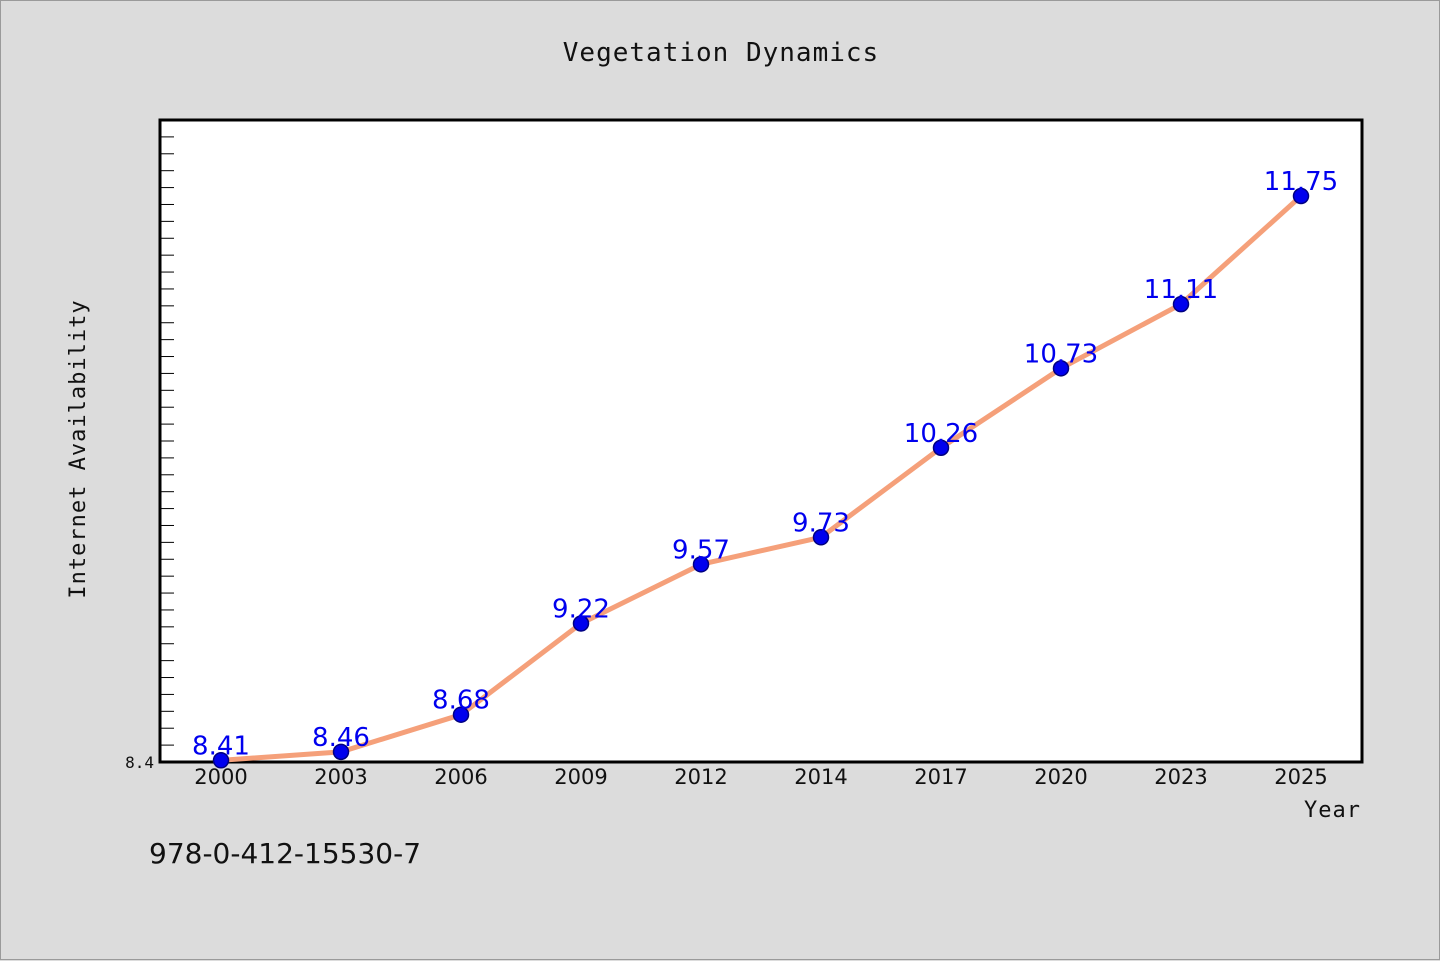 The height and width of the screenshot is (961, 1440). I want to click on data-label: 11.75, so click(1301, 182).